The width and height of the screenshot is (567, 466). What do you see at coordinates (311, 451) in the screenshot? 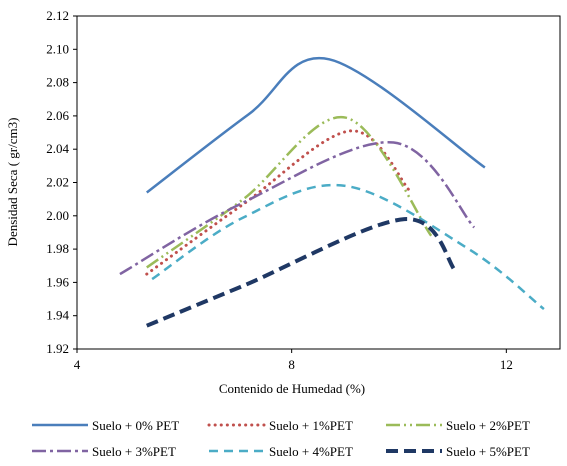
I see `legend-label: Suelo + 4%PET` at bounding box center [311, 451].